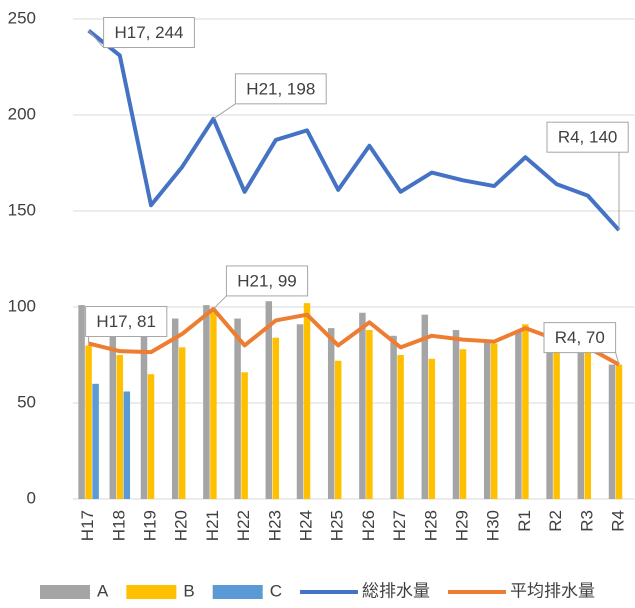 This screenshot has width=635, height=608. What do you see at coordinates (274, 525) in the screenshot?
I see `x-tick-label: H23` at bounding box center [274, 525].